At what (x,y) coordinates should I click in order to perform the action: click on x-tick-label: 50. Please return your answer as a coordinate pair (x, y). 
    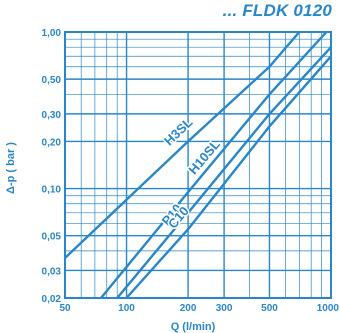
    Looking at the image, I should click on (65, 308).